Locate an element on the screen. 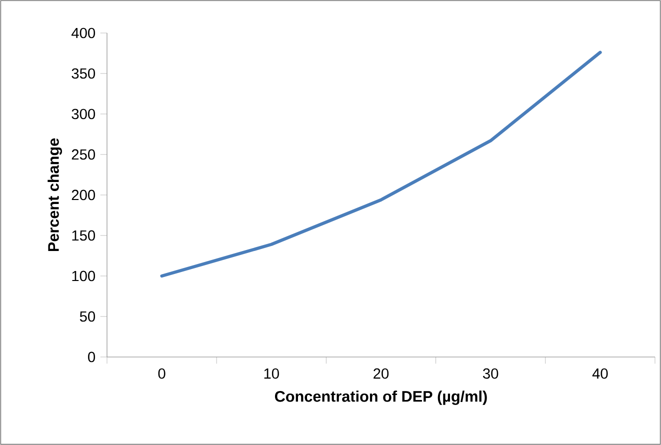 This screenshot has width=661, height=445. x-tick-label: 10 is located at coordinates (271, 373).